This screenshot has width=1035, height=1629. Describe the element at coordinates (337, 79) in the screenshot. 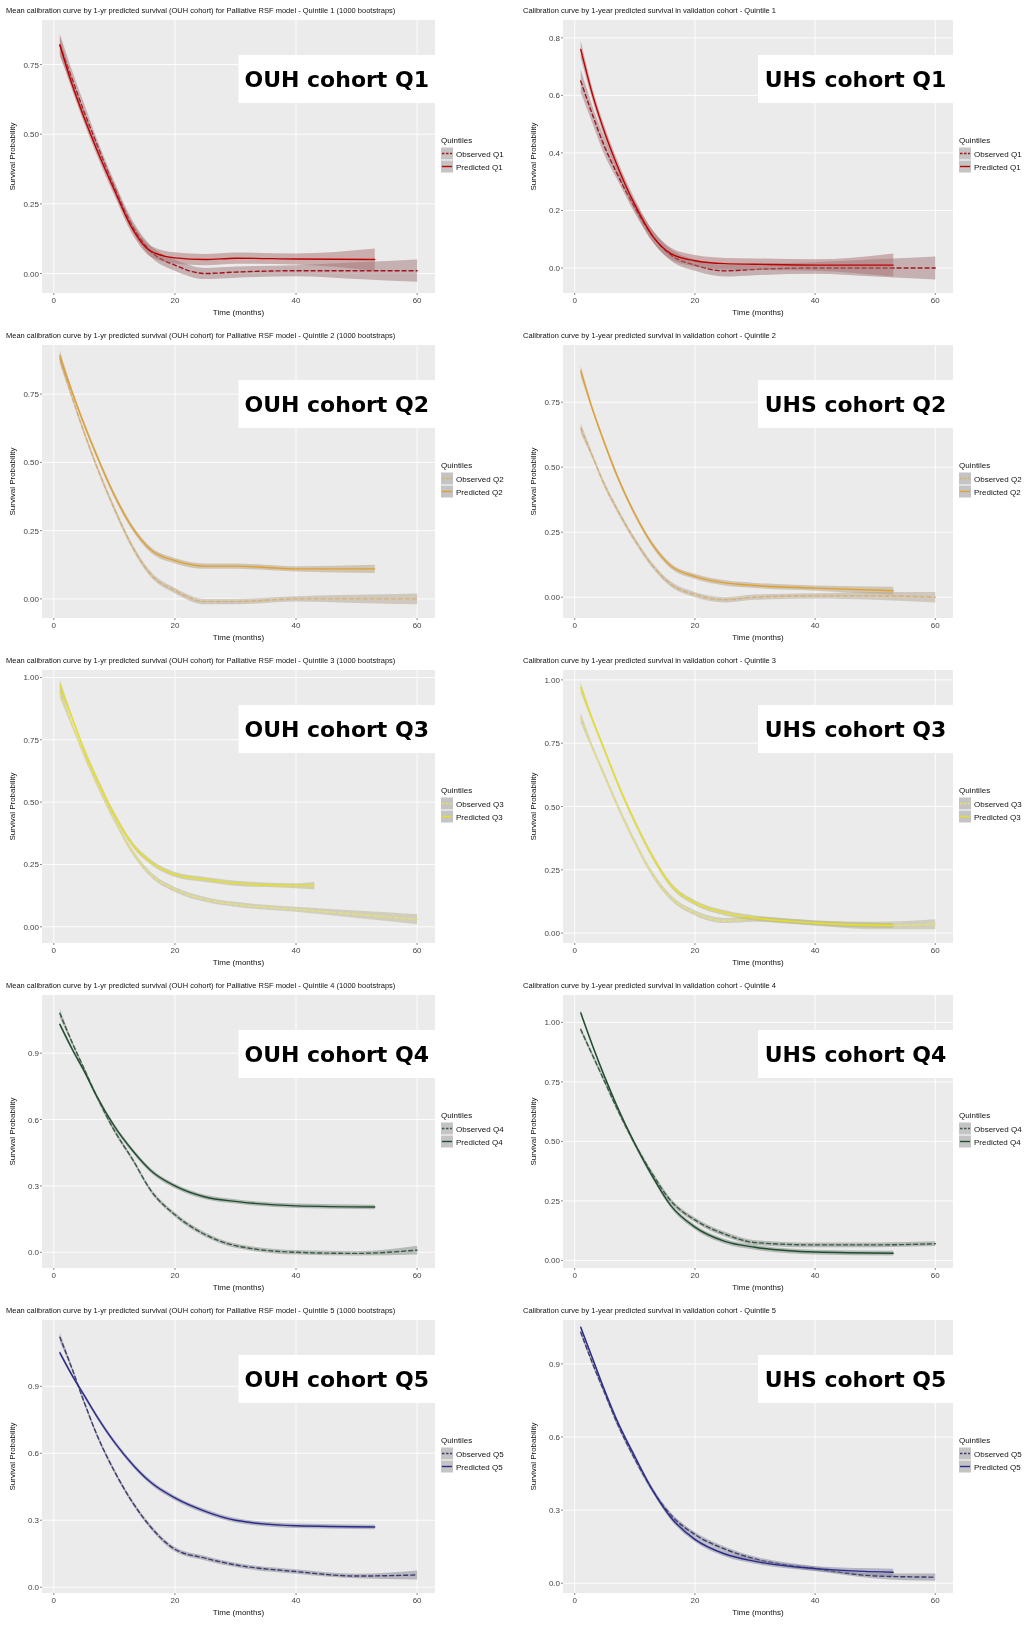

I see `annotation: OUH cohort Q1` at that location.